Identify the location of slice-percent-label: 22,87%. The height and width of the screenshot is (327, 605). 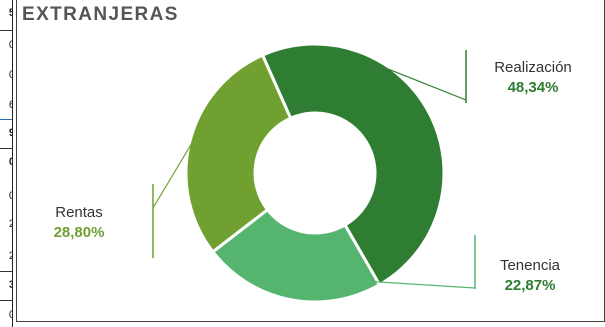
(530, 285).